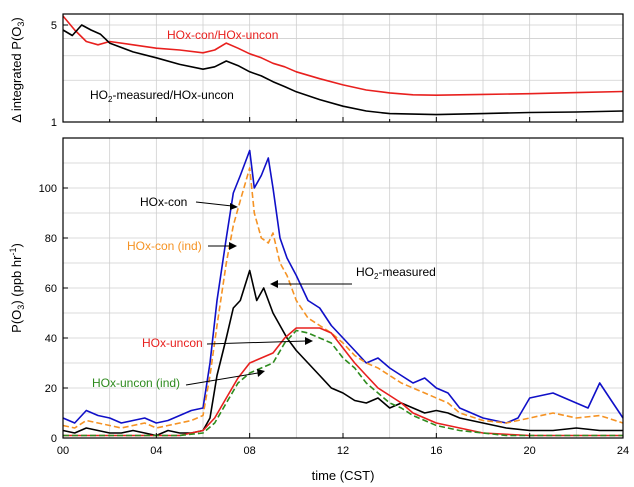 This screenshot has width=634, height=487. Describe the element at coordinates (343, 451) in the screenshot. I see `bottom-x-tick-label: 12` at that location.